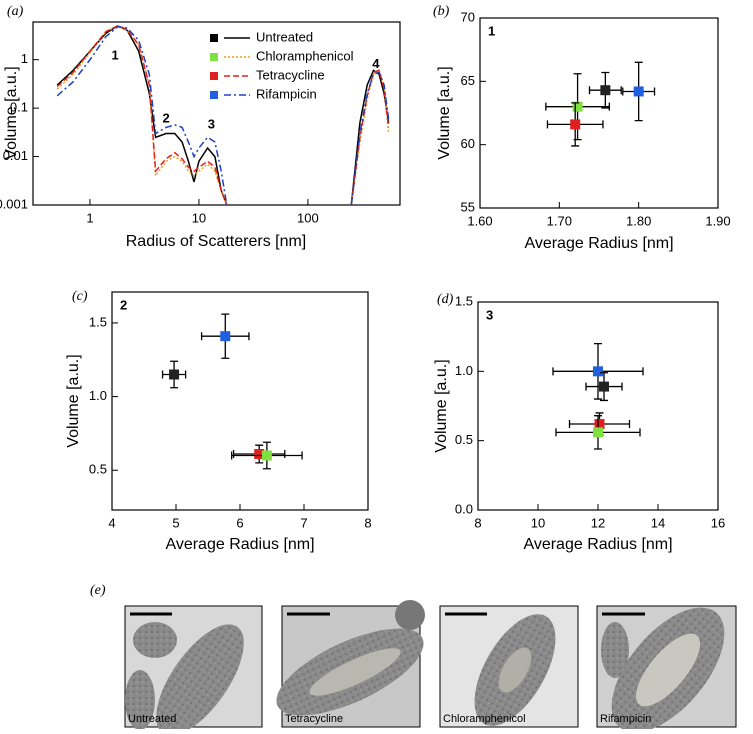 This screenshot has height=734, width=753. What do you see at coordinates (305, 55) in the screenshot?
I see `legend-label: Chloramphenicol` at bounding box center [305, 55].